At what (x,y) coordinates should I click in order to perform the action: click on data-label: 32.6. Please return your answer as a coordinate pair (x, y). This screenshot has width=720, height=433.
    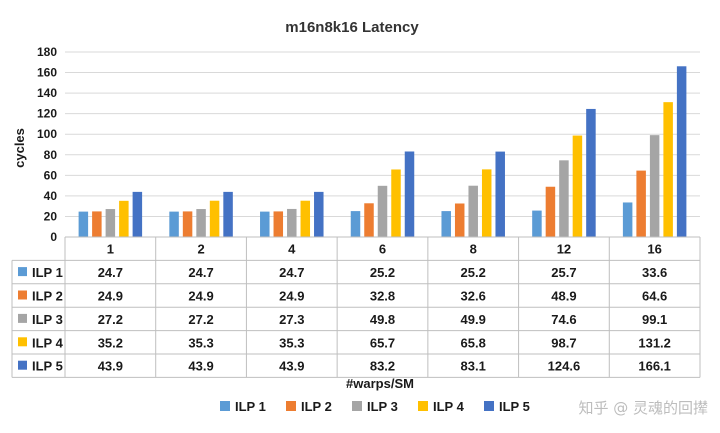
    Looking at the image, I should click on (473, 296).